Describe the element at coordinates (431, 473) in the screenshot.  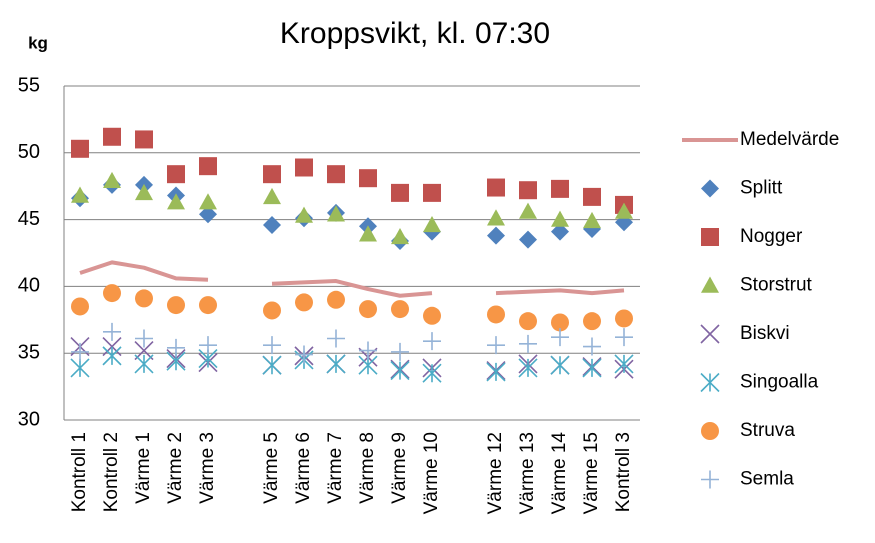
I see `x-tick-label: Värme 10` at that location.